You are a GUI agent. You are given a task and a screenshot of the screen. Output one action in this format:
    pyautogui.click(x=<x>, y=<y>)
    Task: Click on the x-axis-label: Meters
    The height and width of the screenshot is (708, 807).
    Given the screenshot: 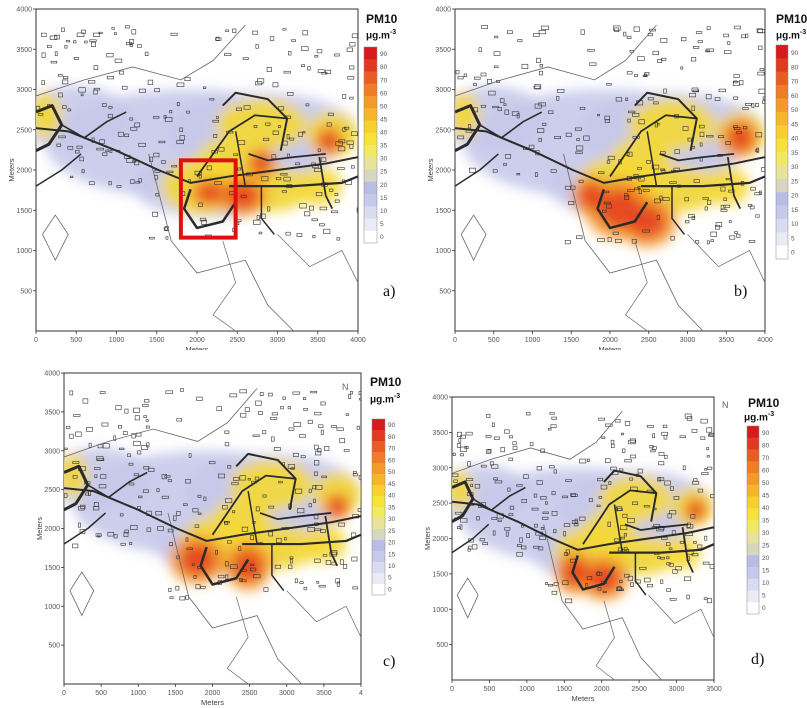 What is the action you would take?
    pyautogui.click(x=212, y=702)
    